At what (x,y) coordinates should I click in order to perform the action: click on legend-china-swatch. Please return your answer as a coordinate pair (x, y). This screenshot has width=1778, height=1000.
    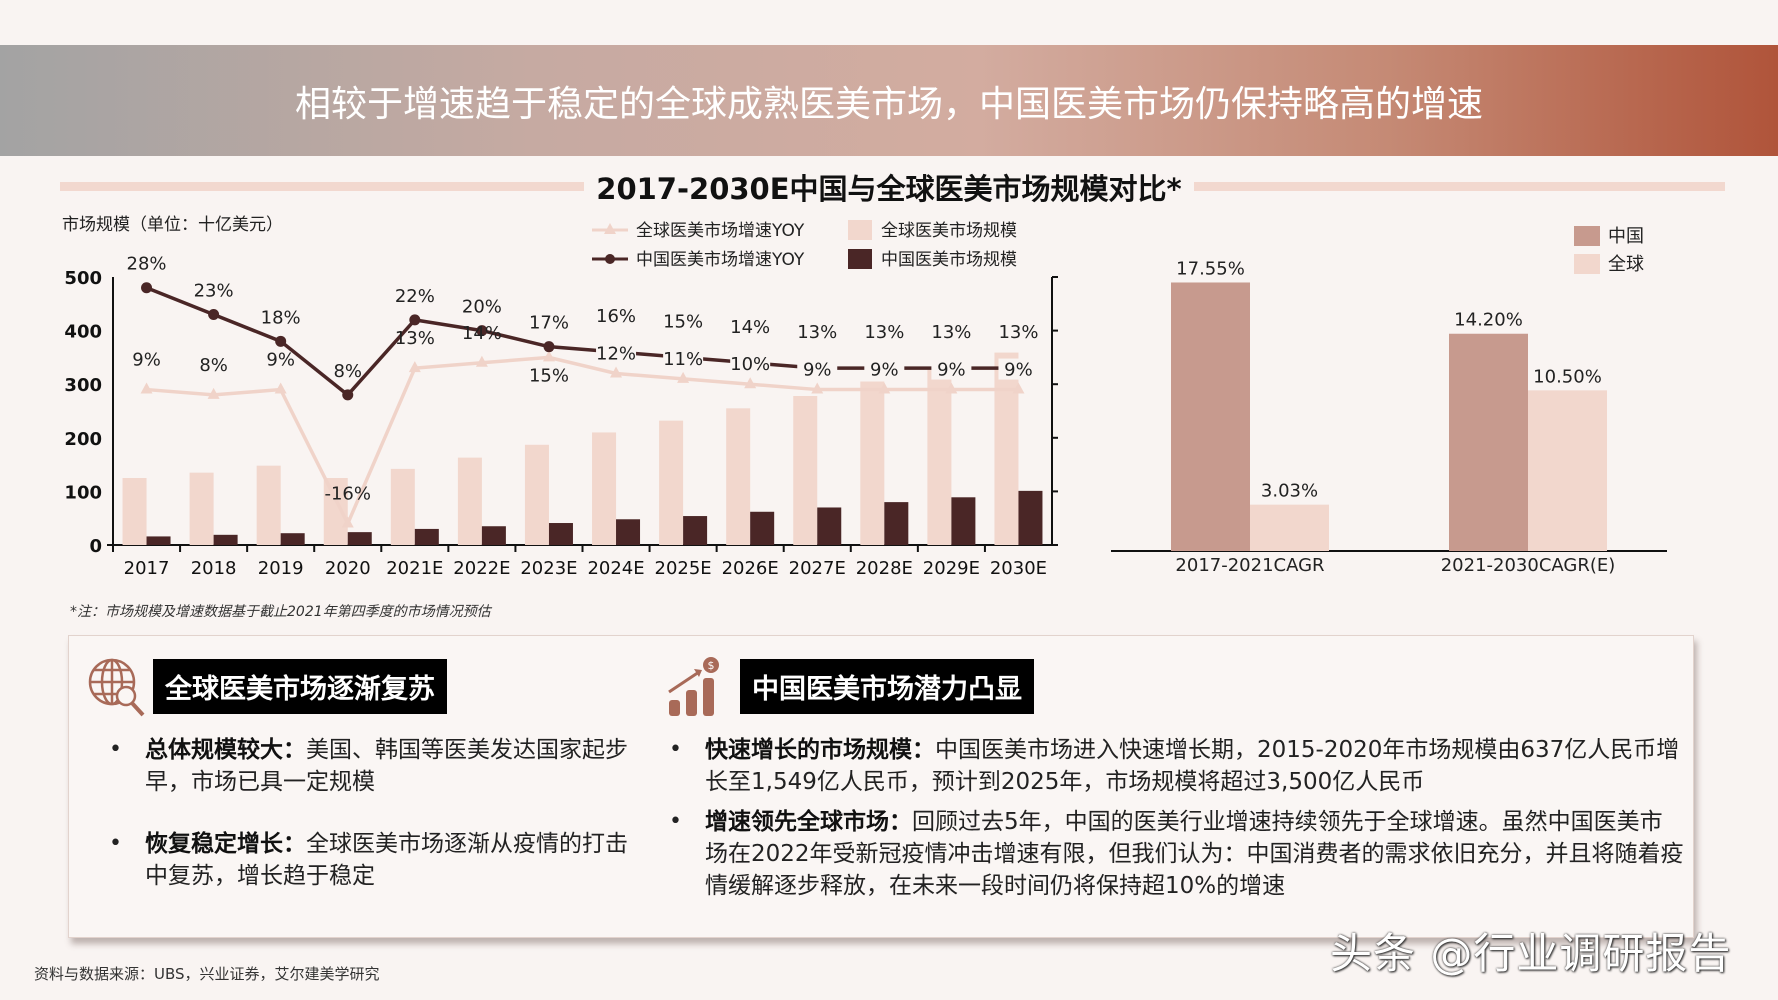
    Looking at the image, I should click on (860, 259).